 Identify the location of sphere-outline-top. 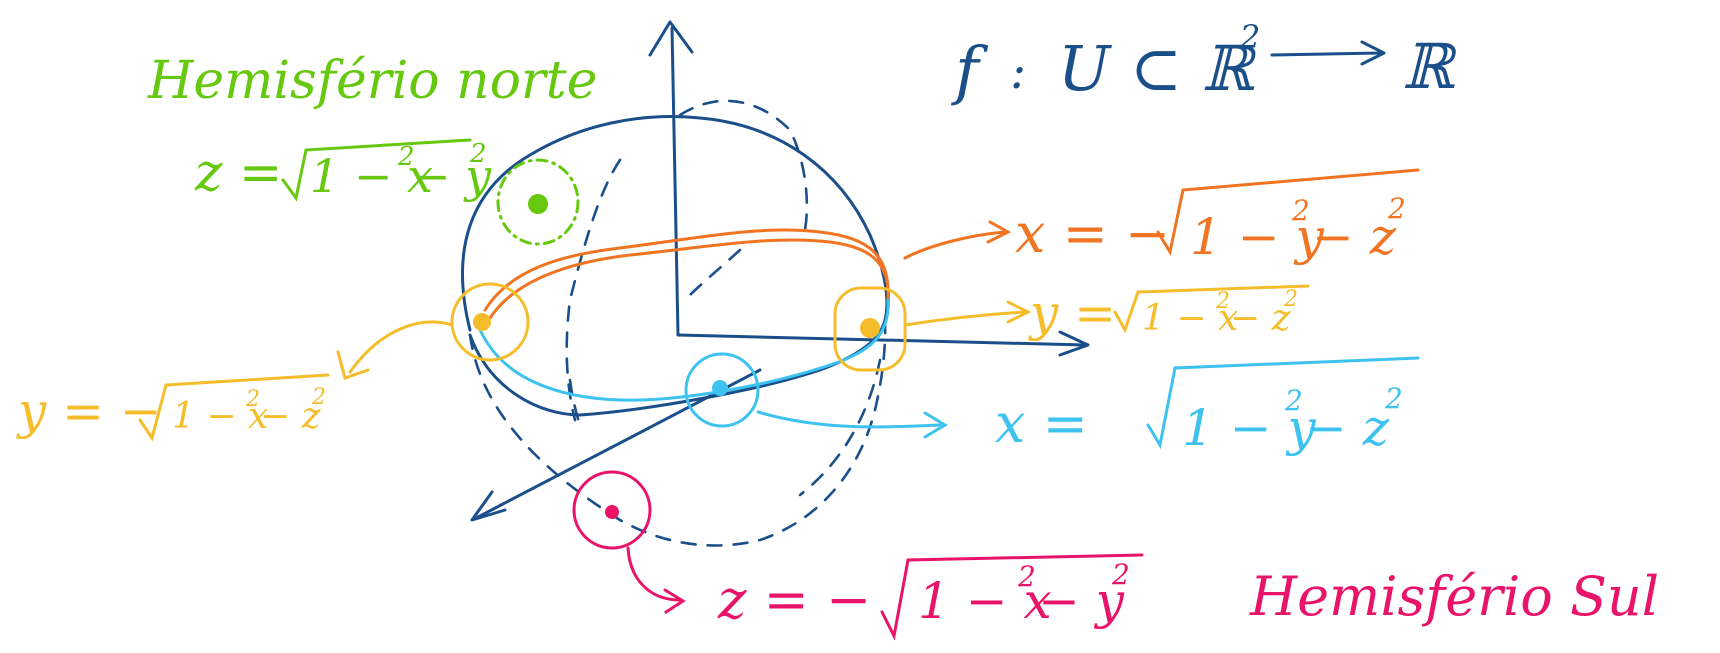
(675, 223).